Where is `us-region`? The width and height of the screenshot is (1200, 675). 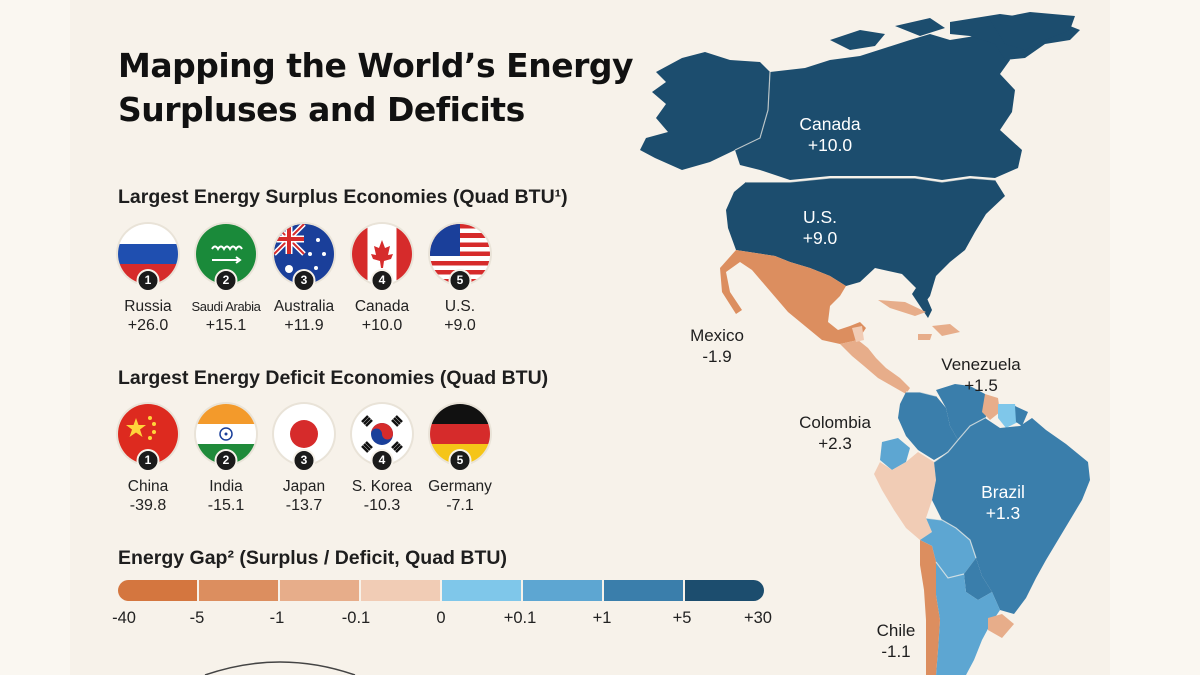 us-region is located at coordinates (865, 241).